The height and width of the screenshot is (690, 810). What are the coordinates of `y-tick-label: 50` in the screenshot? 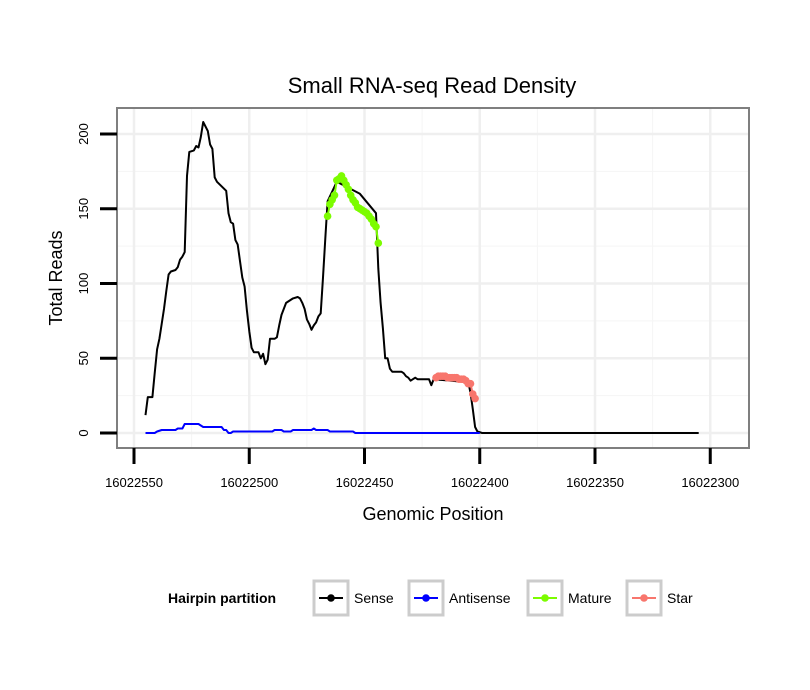 It's located at (83, 358).